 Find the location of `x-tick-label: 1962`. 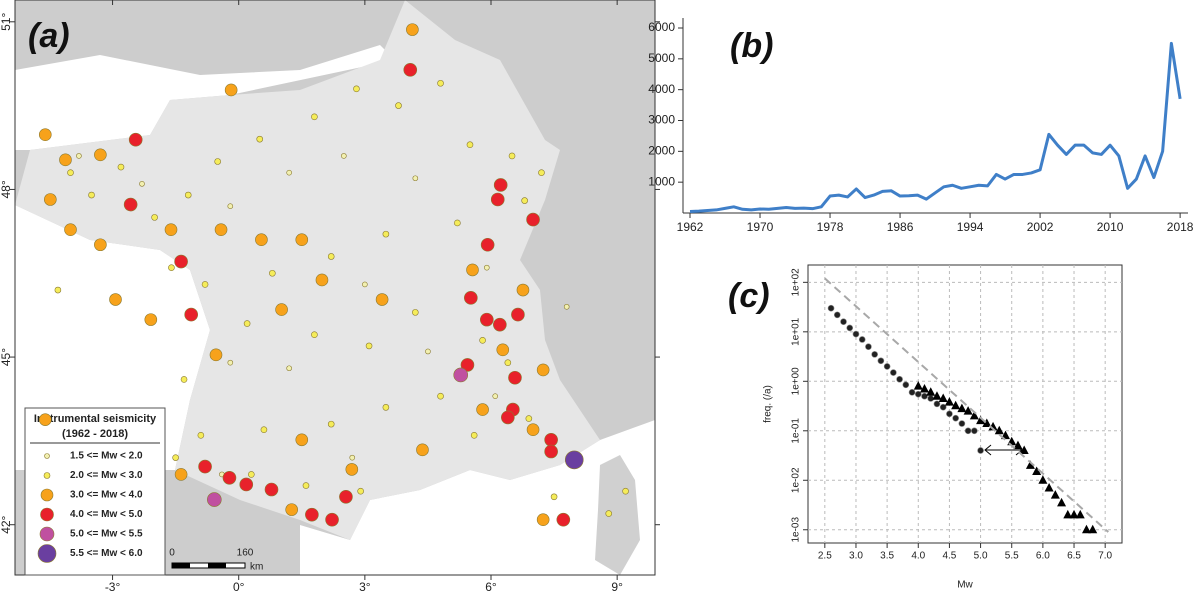

x-tick-label: 1962 is located at coordinates (690, 227).